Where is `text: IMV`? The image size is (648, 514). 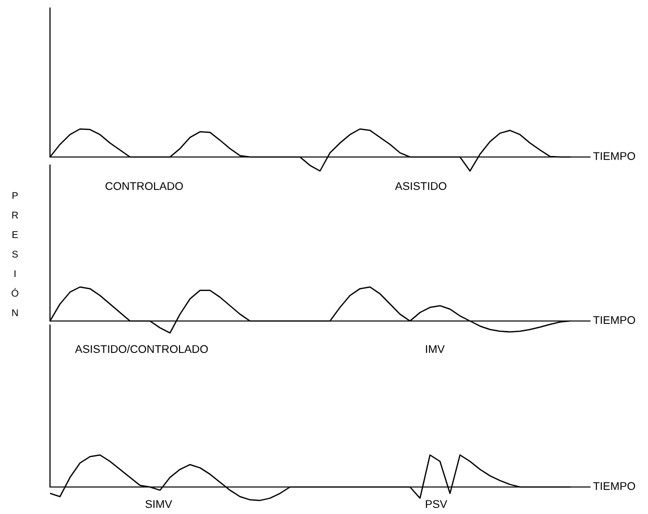
text: IMV is located at coordinates (435, 349).